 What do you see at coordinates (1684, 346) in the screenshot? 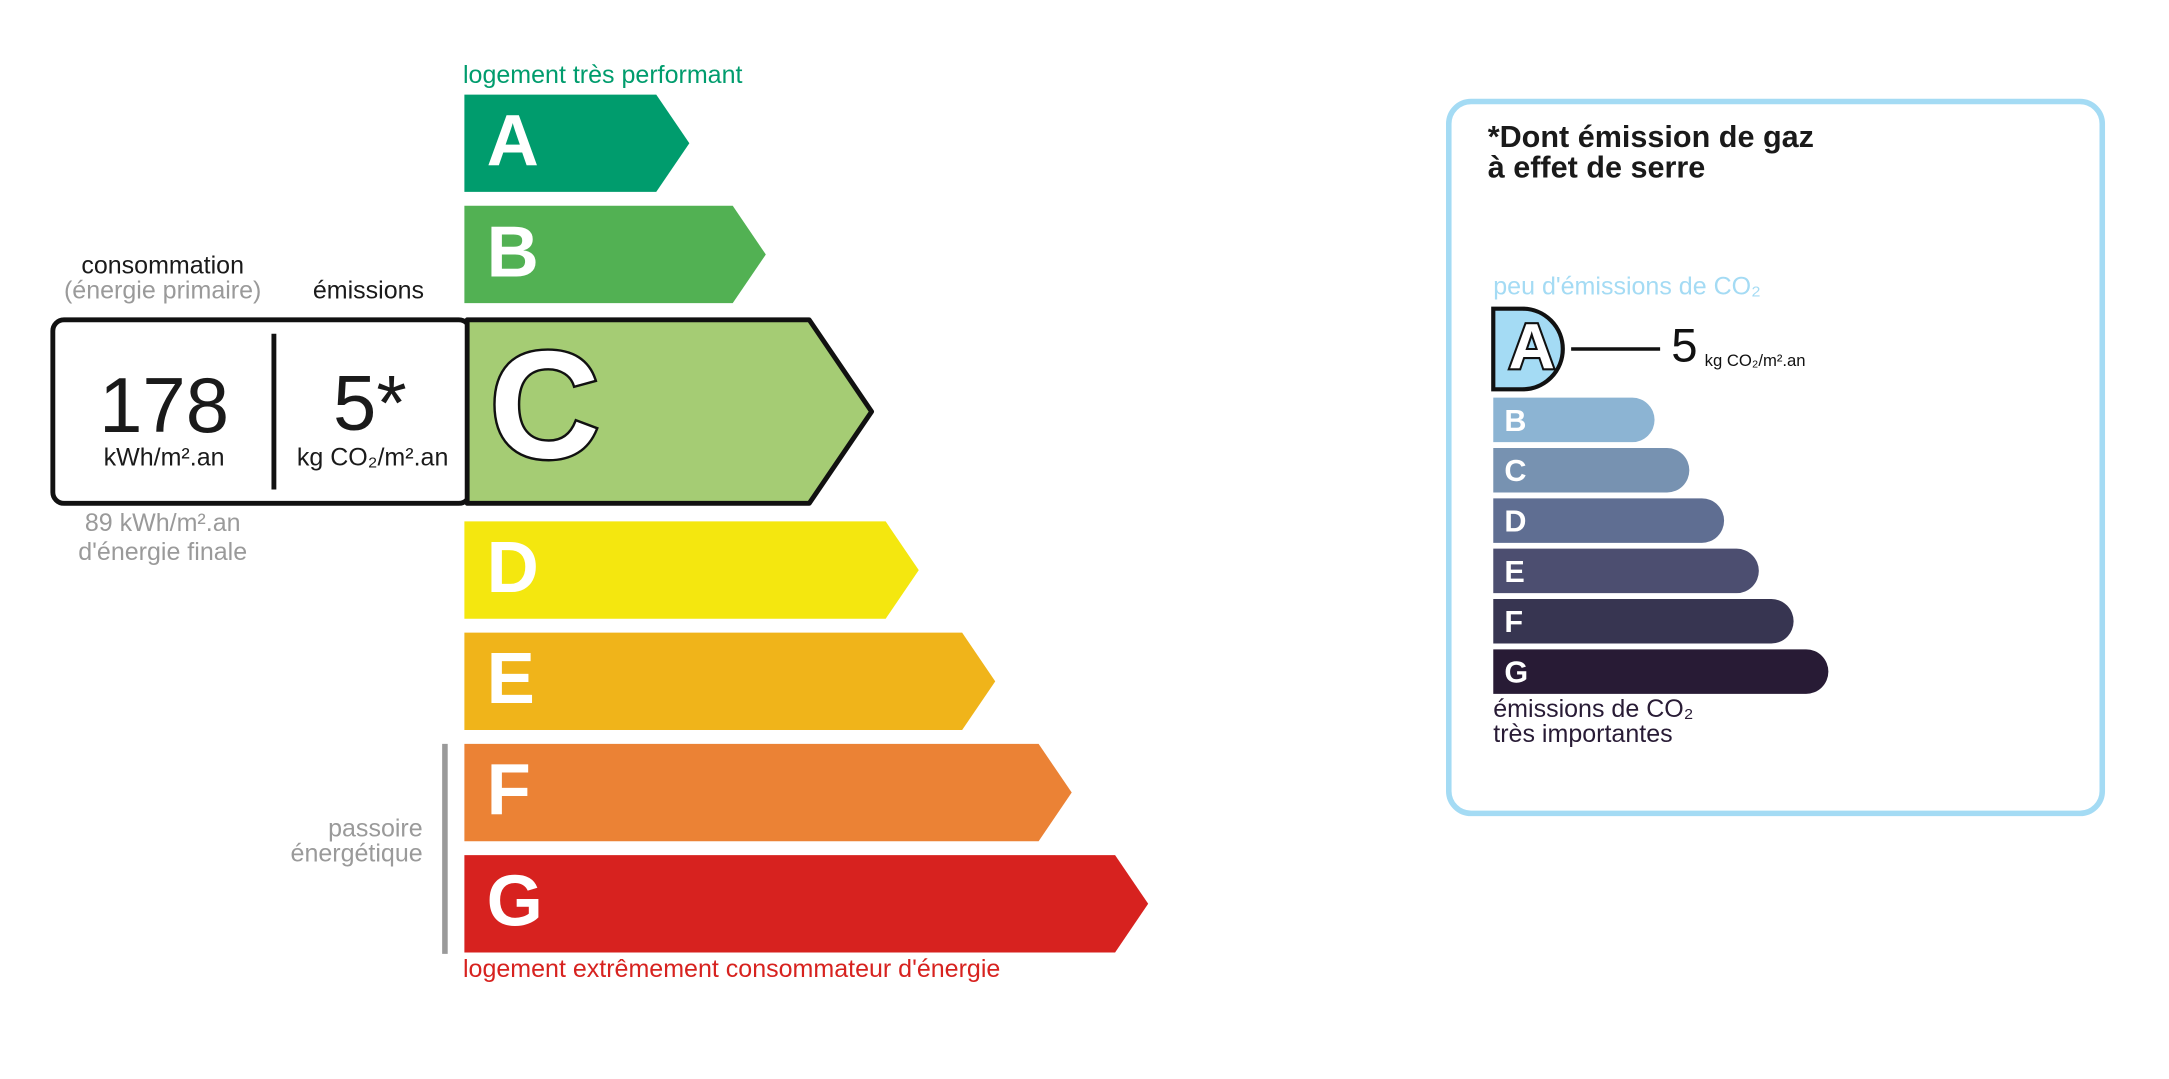
I see `ghg-value: 5` at bounding box center [1684, 346].